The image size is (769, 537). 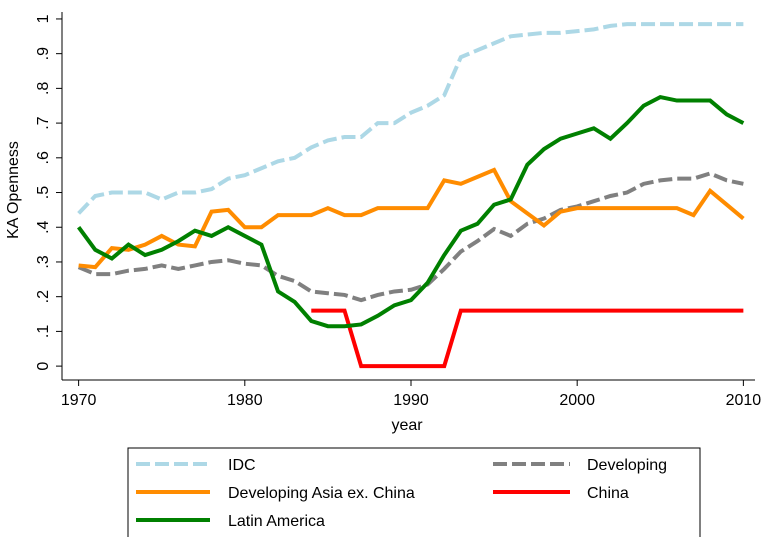 I want to click on x-tick-label: 1990, so click(x=411, y=400).